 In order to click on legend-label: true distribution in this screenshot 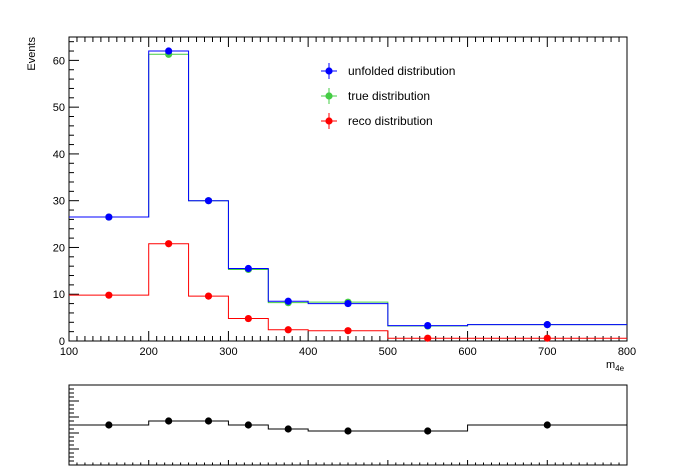, I will do `click(389, 96)`.